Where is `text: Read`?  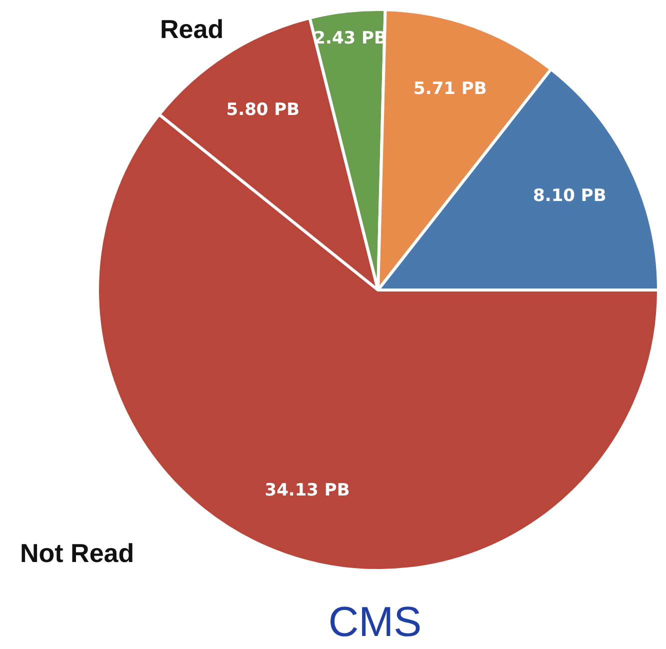 text: Read is located at coordinates (192, 29).